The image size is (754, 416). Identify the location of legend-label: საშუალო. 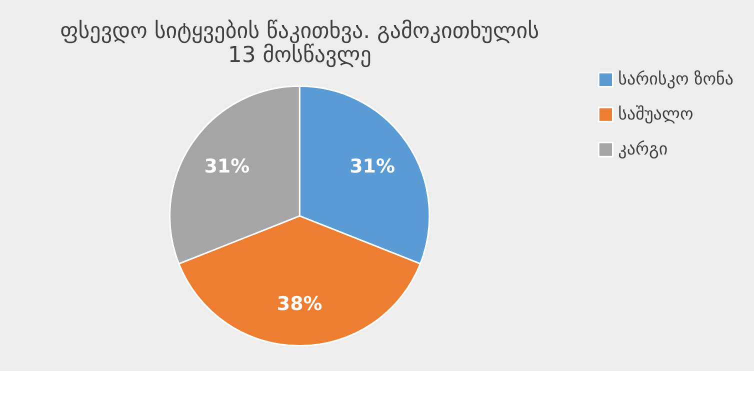
(656, 114).